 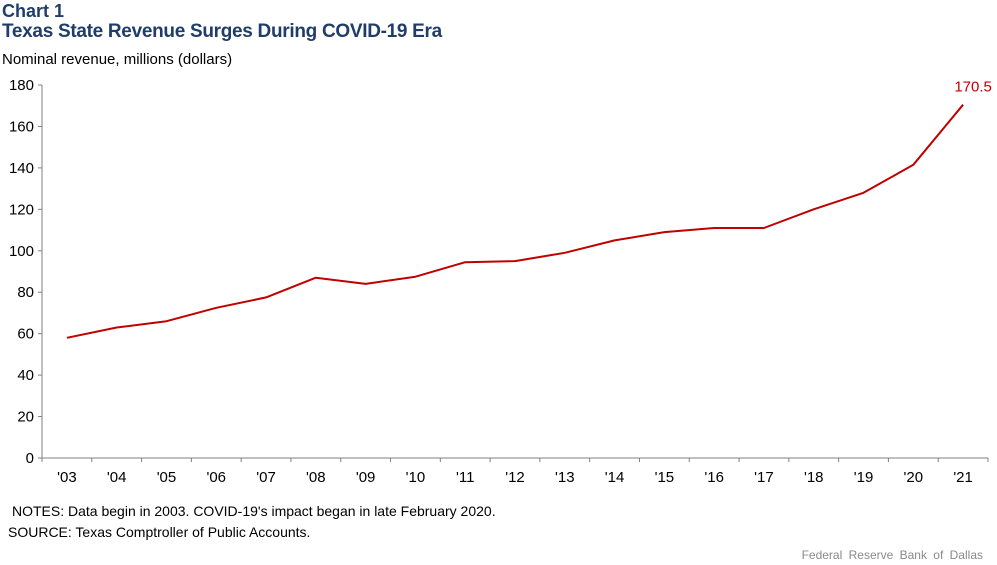 What do you see at coordinates (465, 477) in the screenshot?
I see `x-tick-label: '11` at bounding box center [465, 477].